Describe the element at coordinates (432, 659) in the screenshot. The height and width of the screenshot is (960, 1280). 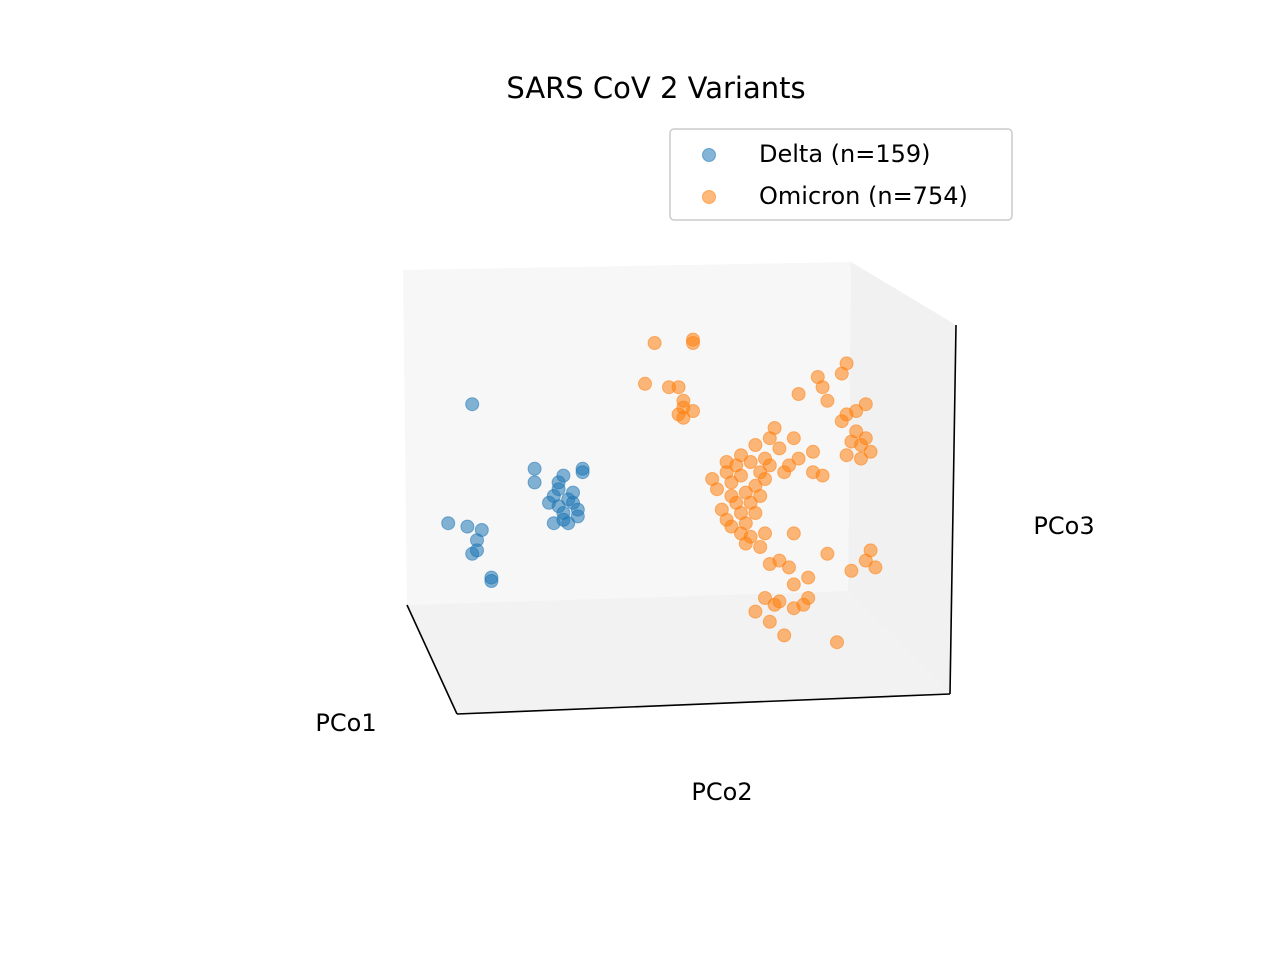
I see `pco1-axis-line` at that location.